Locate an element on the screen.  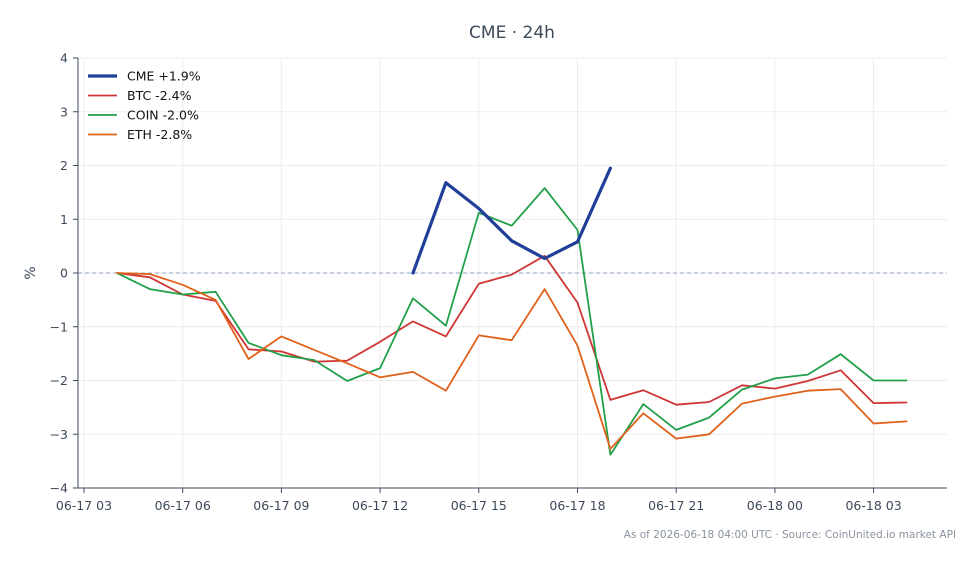
y-tick-label: 1 is located at coordinates (64, 219).